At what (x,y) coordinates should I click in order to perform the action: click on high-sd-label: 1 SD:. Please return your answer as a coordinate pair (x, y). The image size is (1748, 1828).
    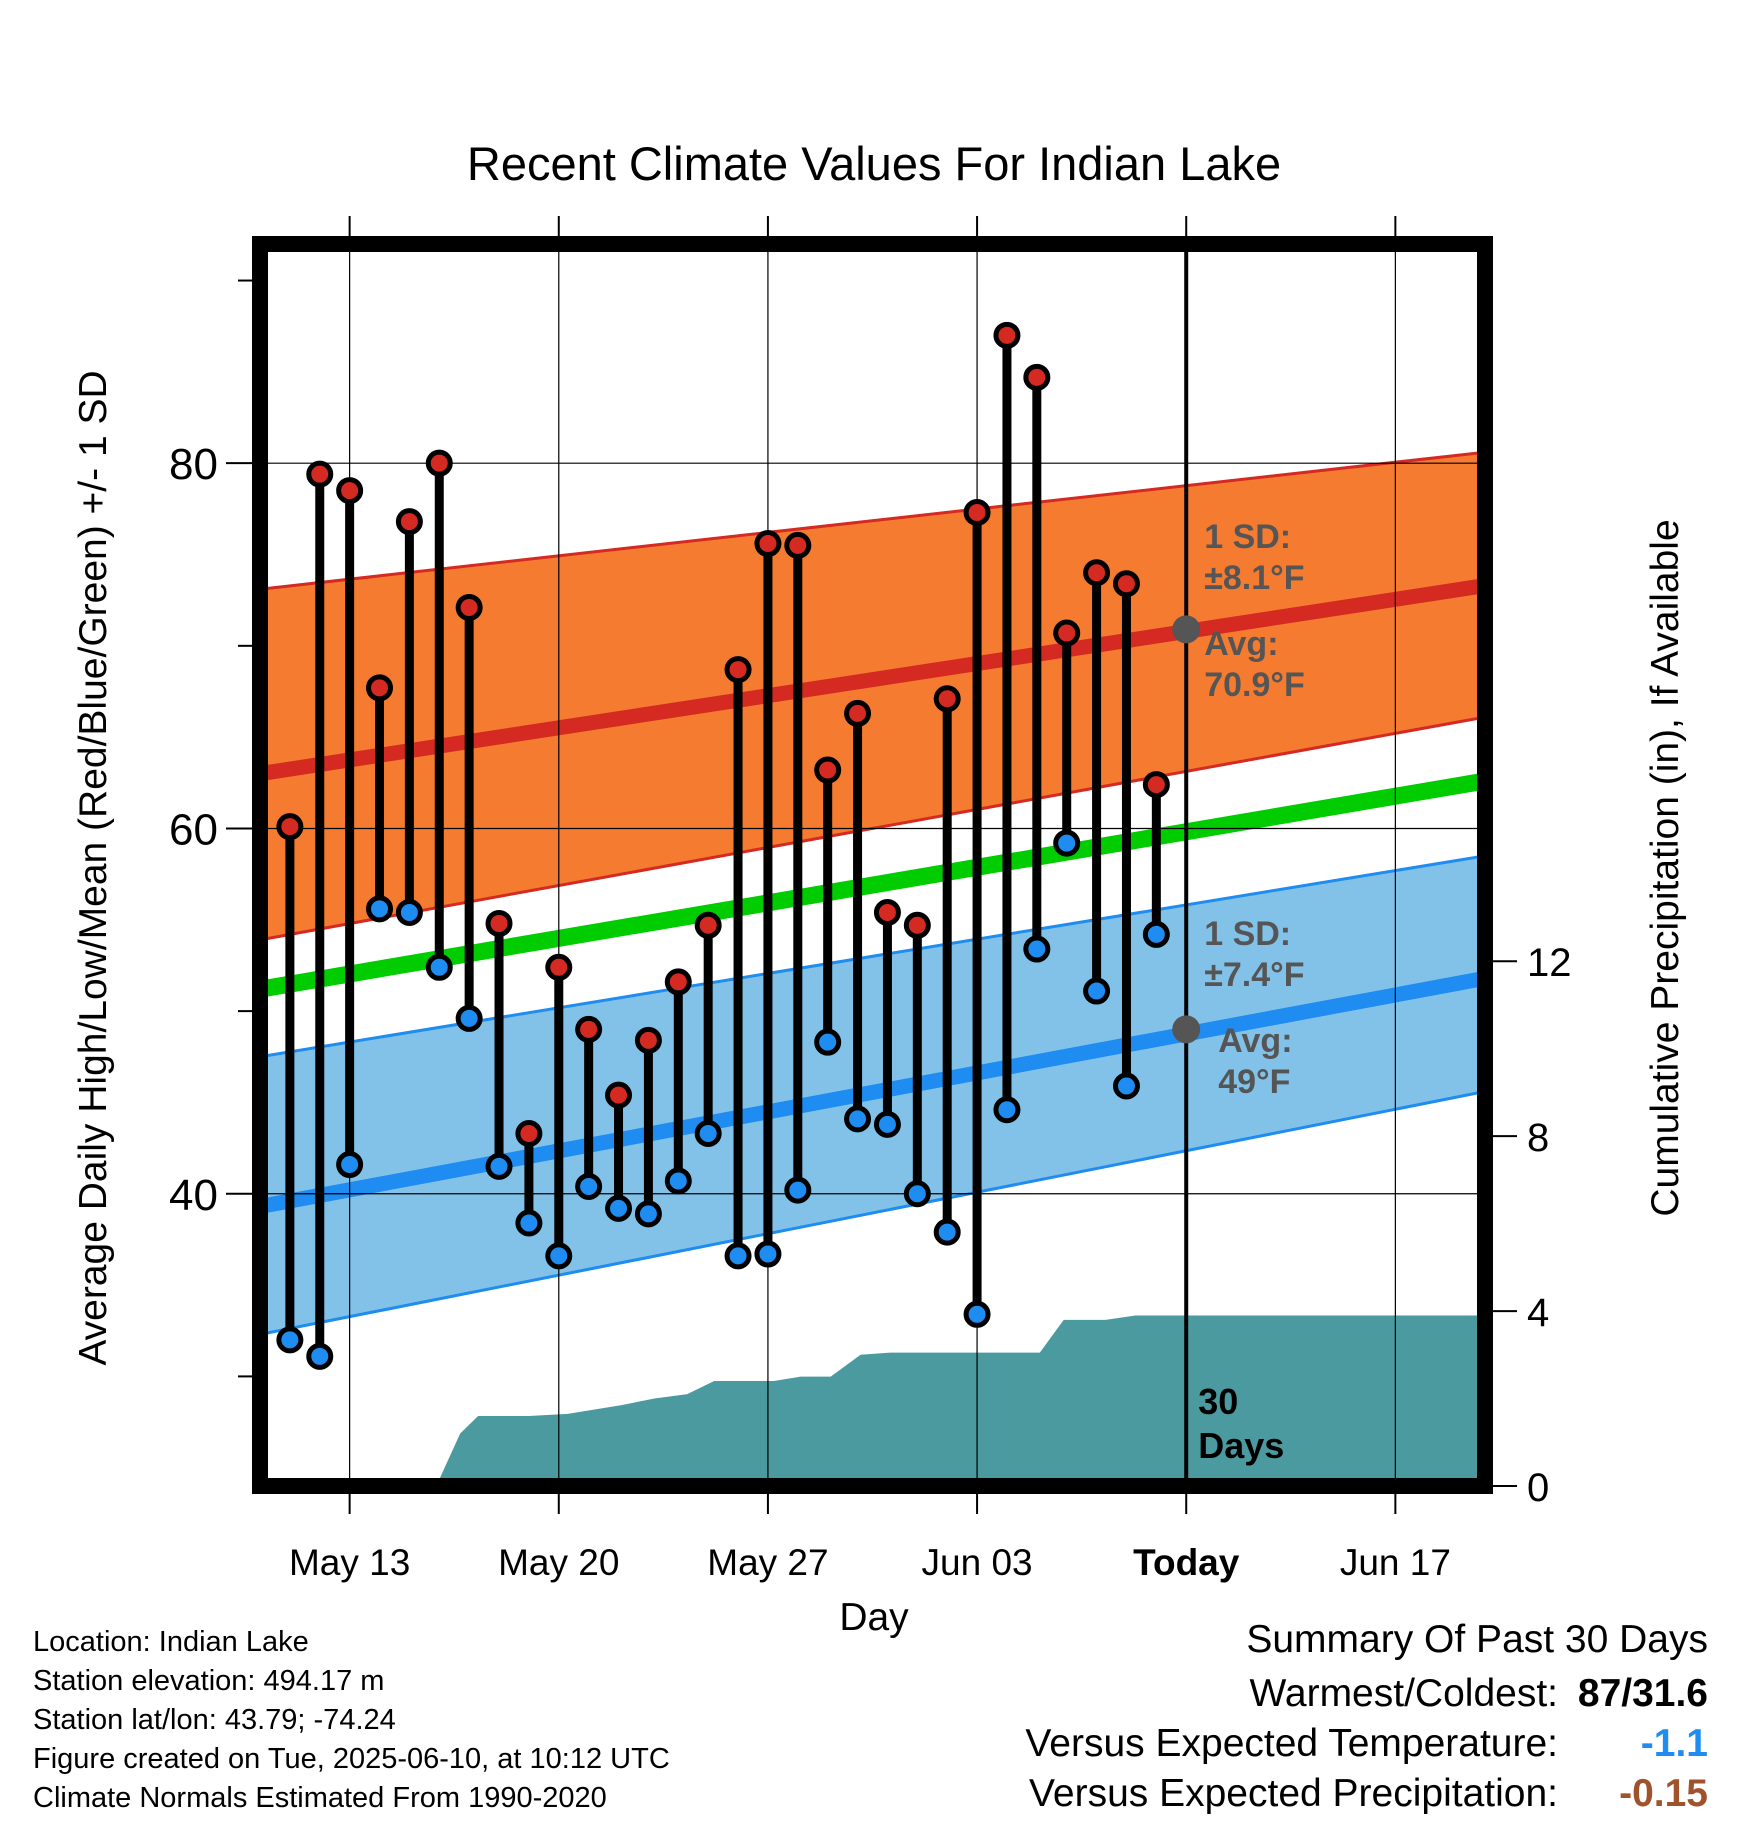
    Looking at the image, I should click on (1247, 537).